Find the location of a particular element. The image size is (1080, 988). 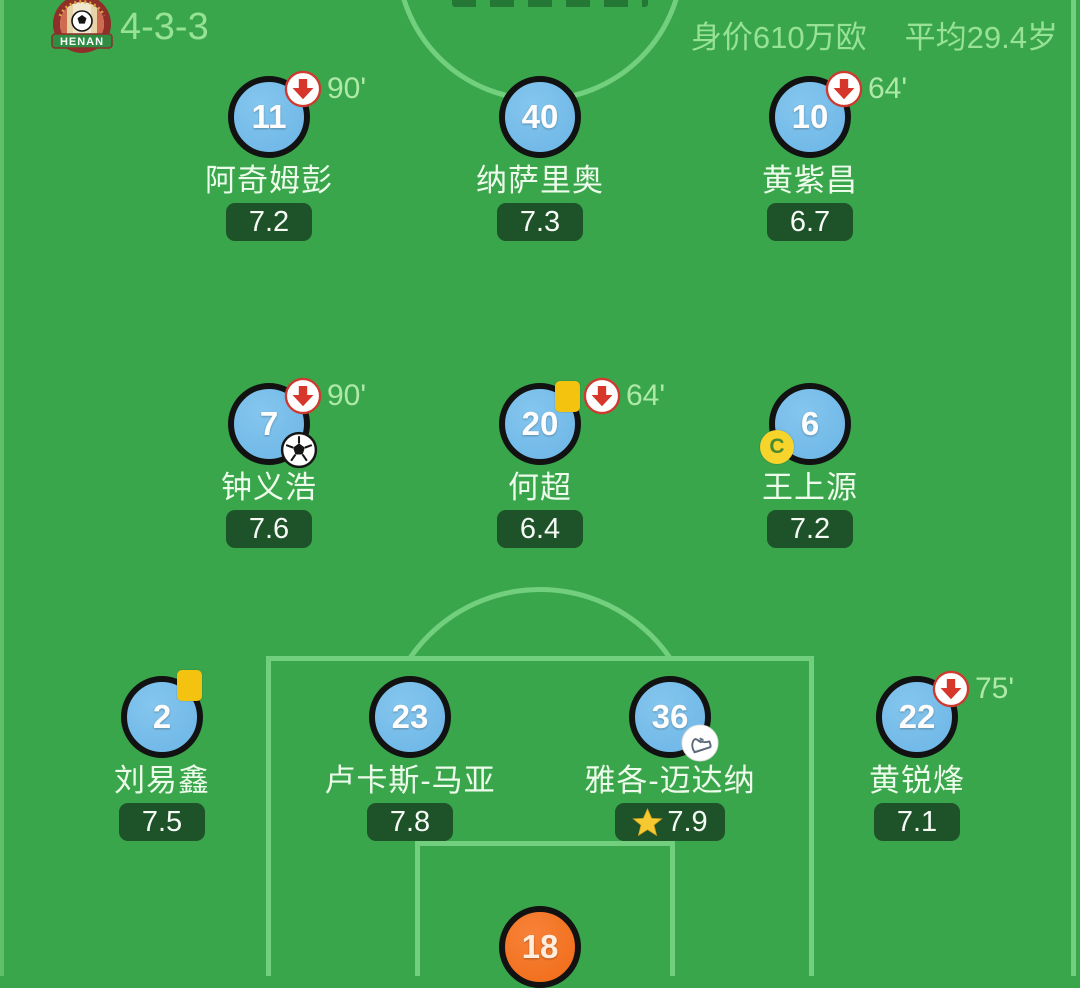

rating-value: 6.4 is located at coordinates (540, 528).